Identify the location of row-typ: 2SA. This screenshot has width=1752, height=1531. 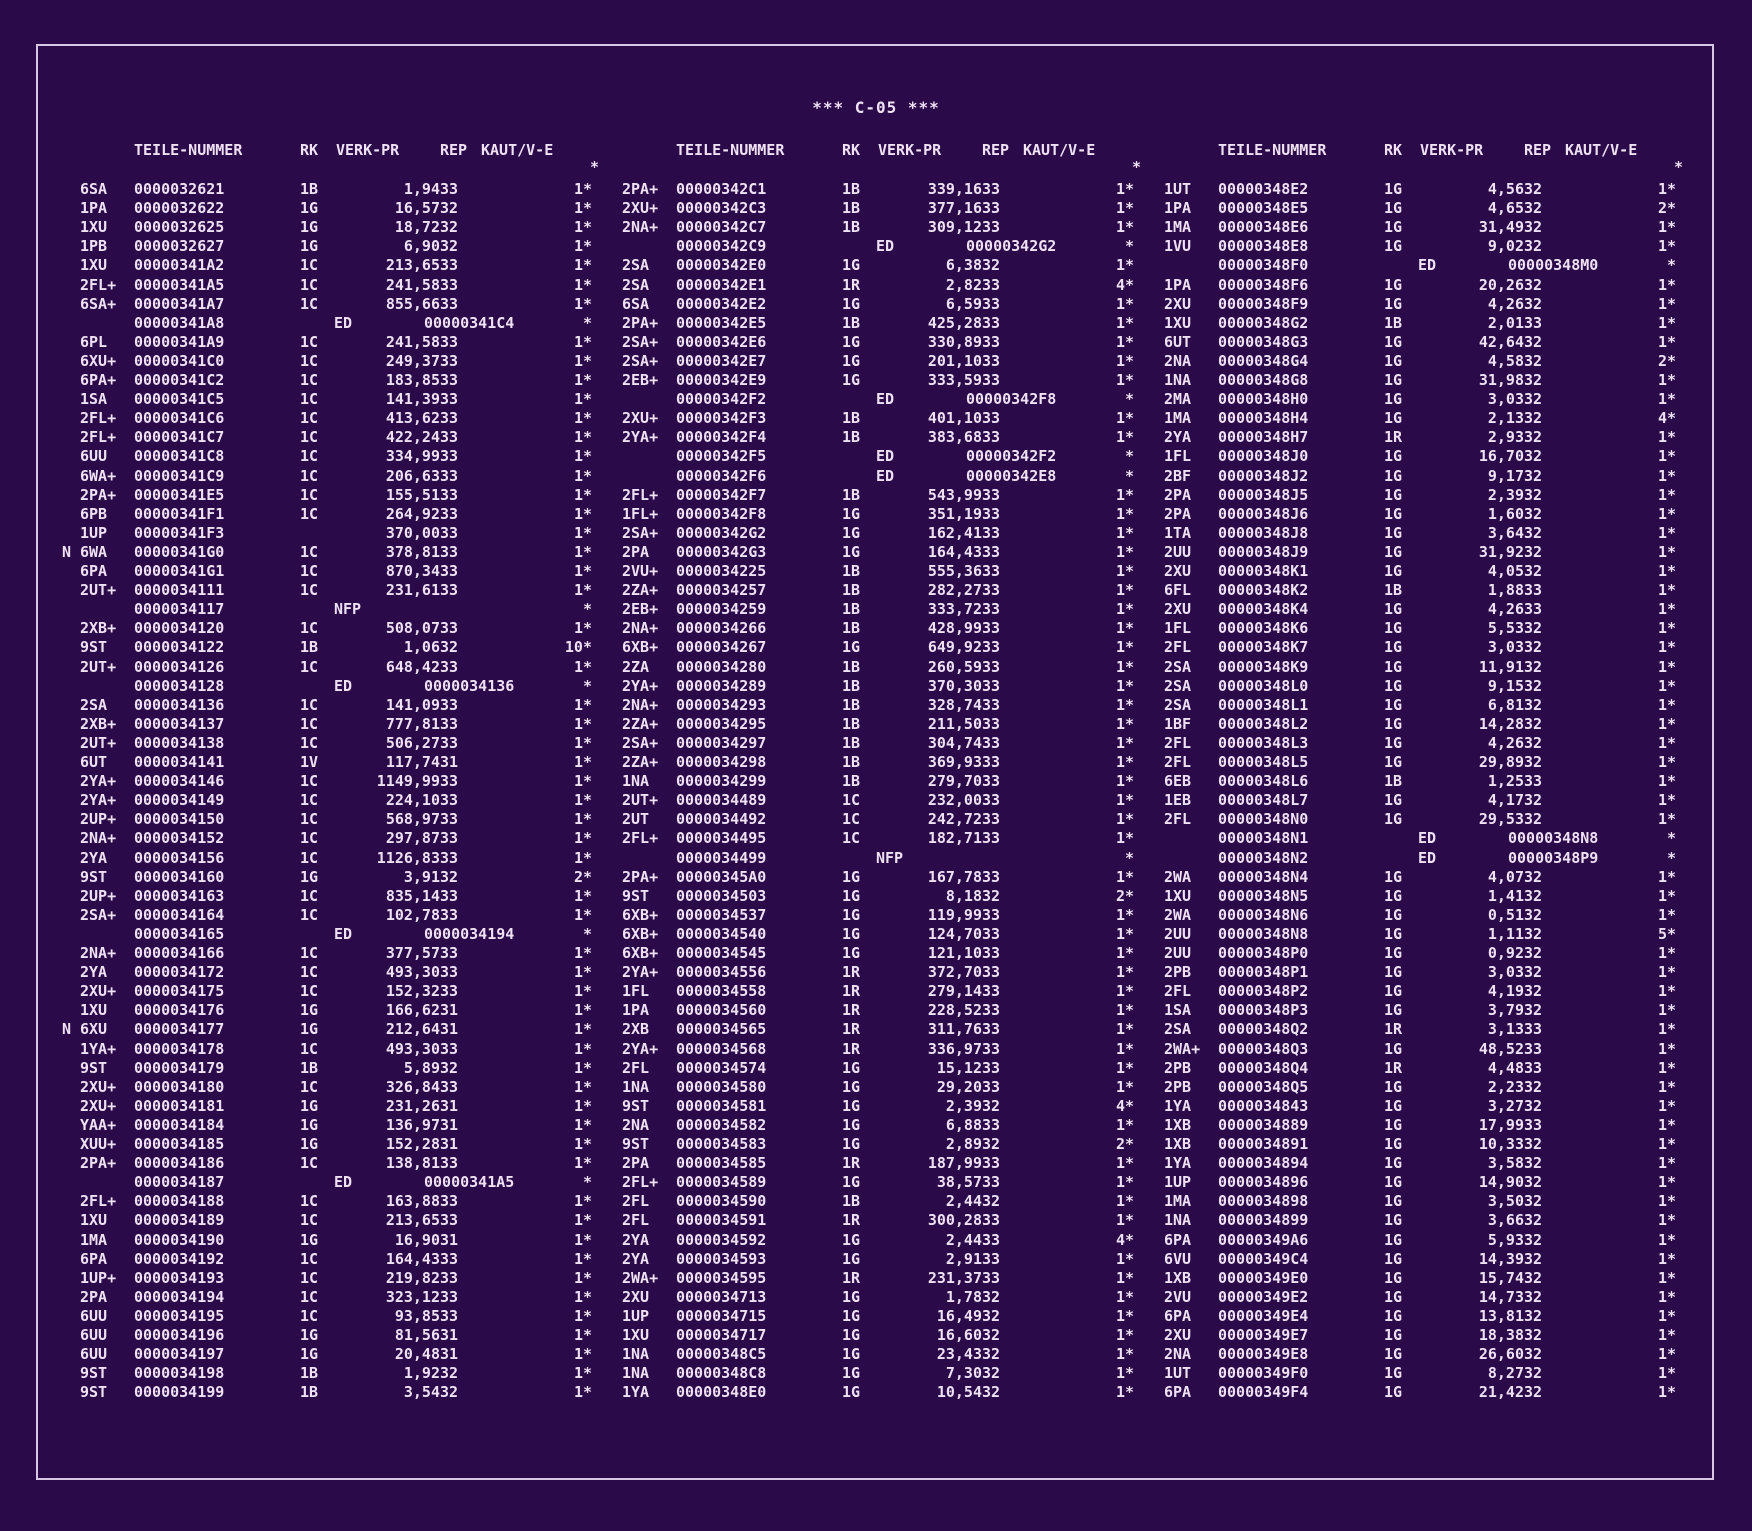
(636, 284).